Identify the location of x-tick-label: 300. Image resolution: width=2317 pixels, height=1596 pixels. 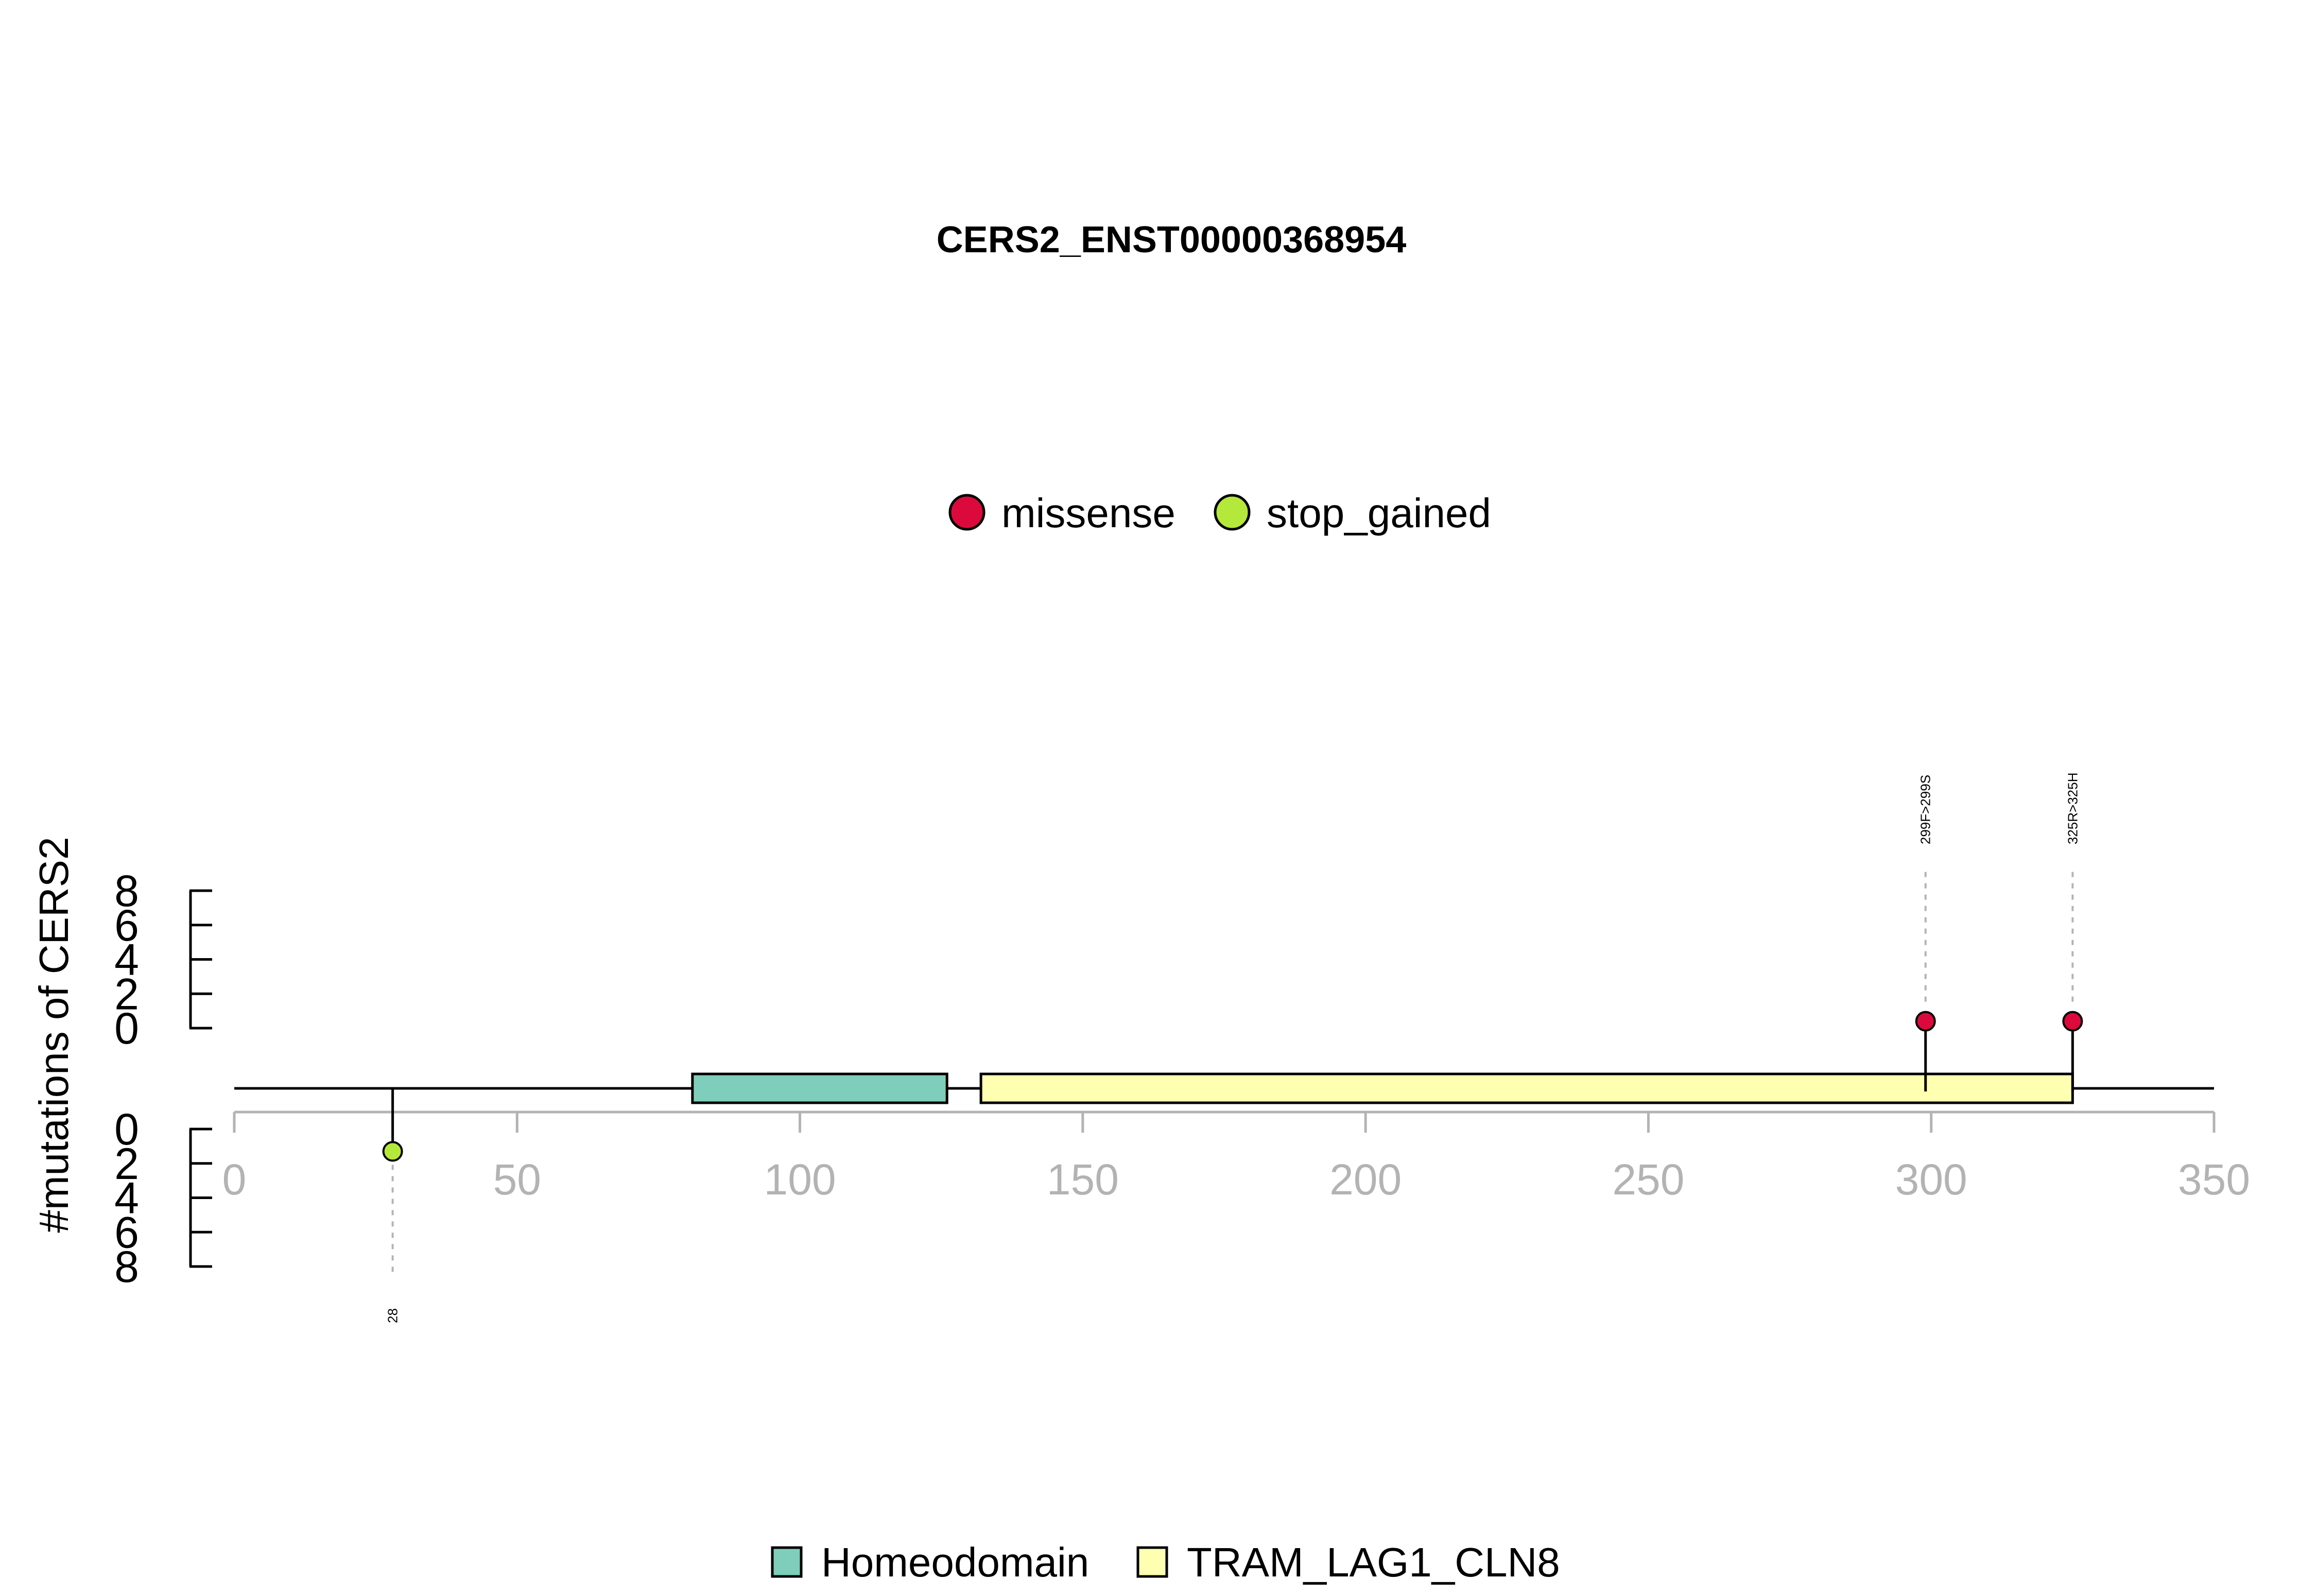
(1931, 1179).